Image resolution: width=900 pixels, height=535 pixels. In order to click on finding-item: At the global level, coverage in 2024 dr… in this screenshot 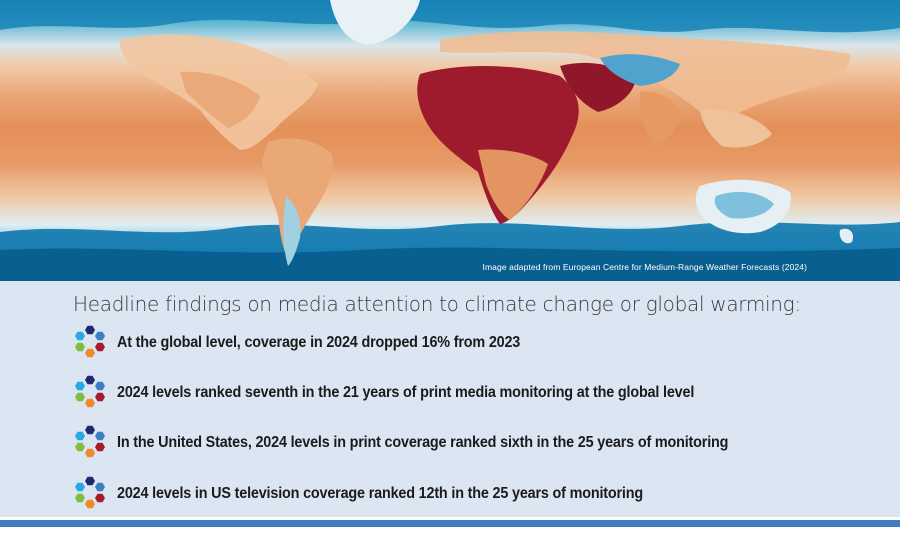, I will do `click(319, 343)`.